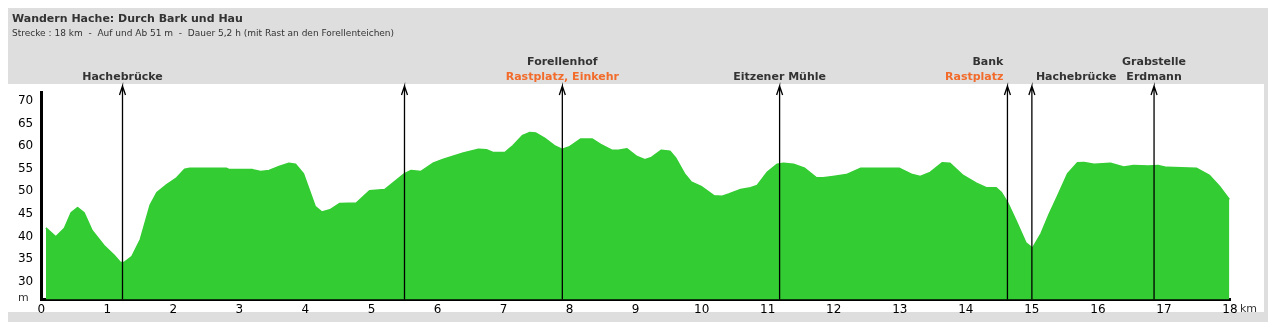 The width and height of the screenshot is (1276, 330). Describe the element at coordinates (1154, 69) in the screenshot. I see `ref-line-label: Grabstelle Erdmann` at that location.